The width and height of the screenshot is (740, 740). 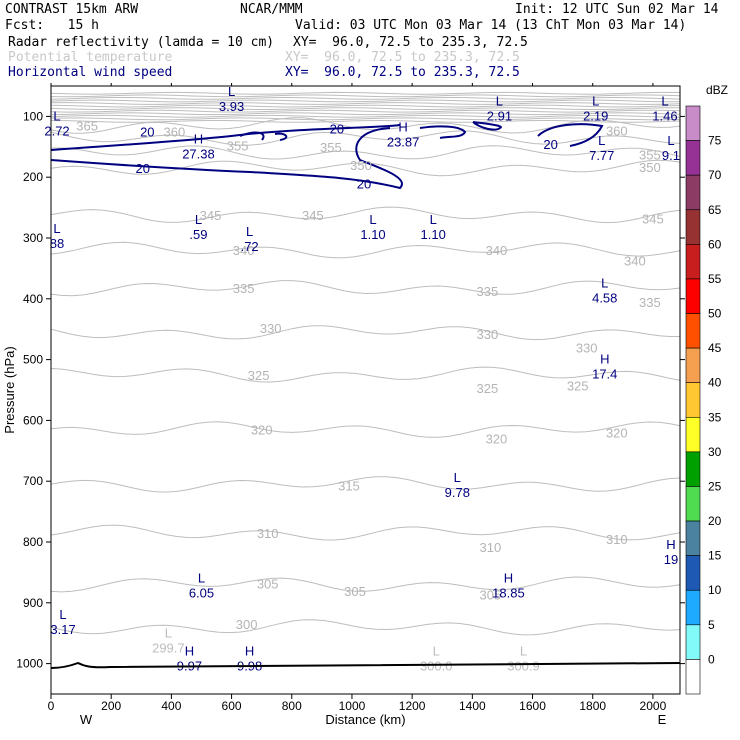 I want to click on extremum-value: 1.46, so click(x=664, y=115).